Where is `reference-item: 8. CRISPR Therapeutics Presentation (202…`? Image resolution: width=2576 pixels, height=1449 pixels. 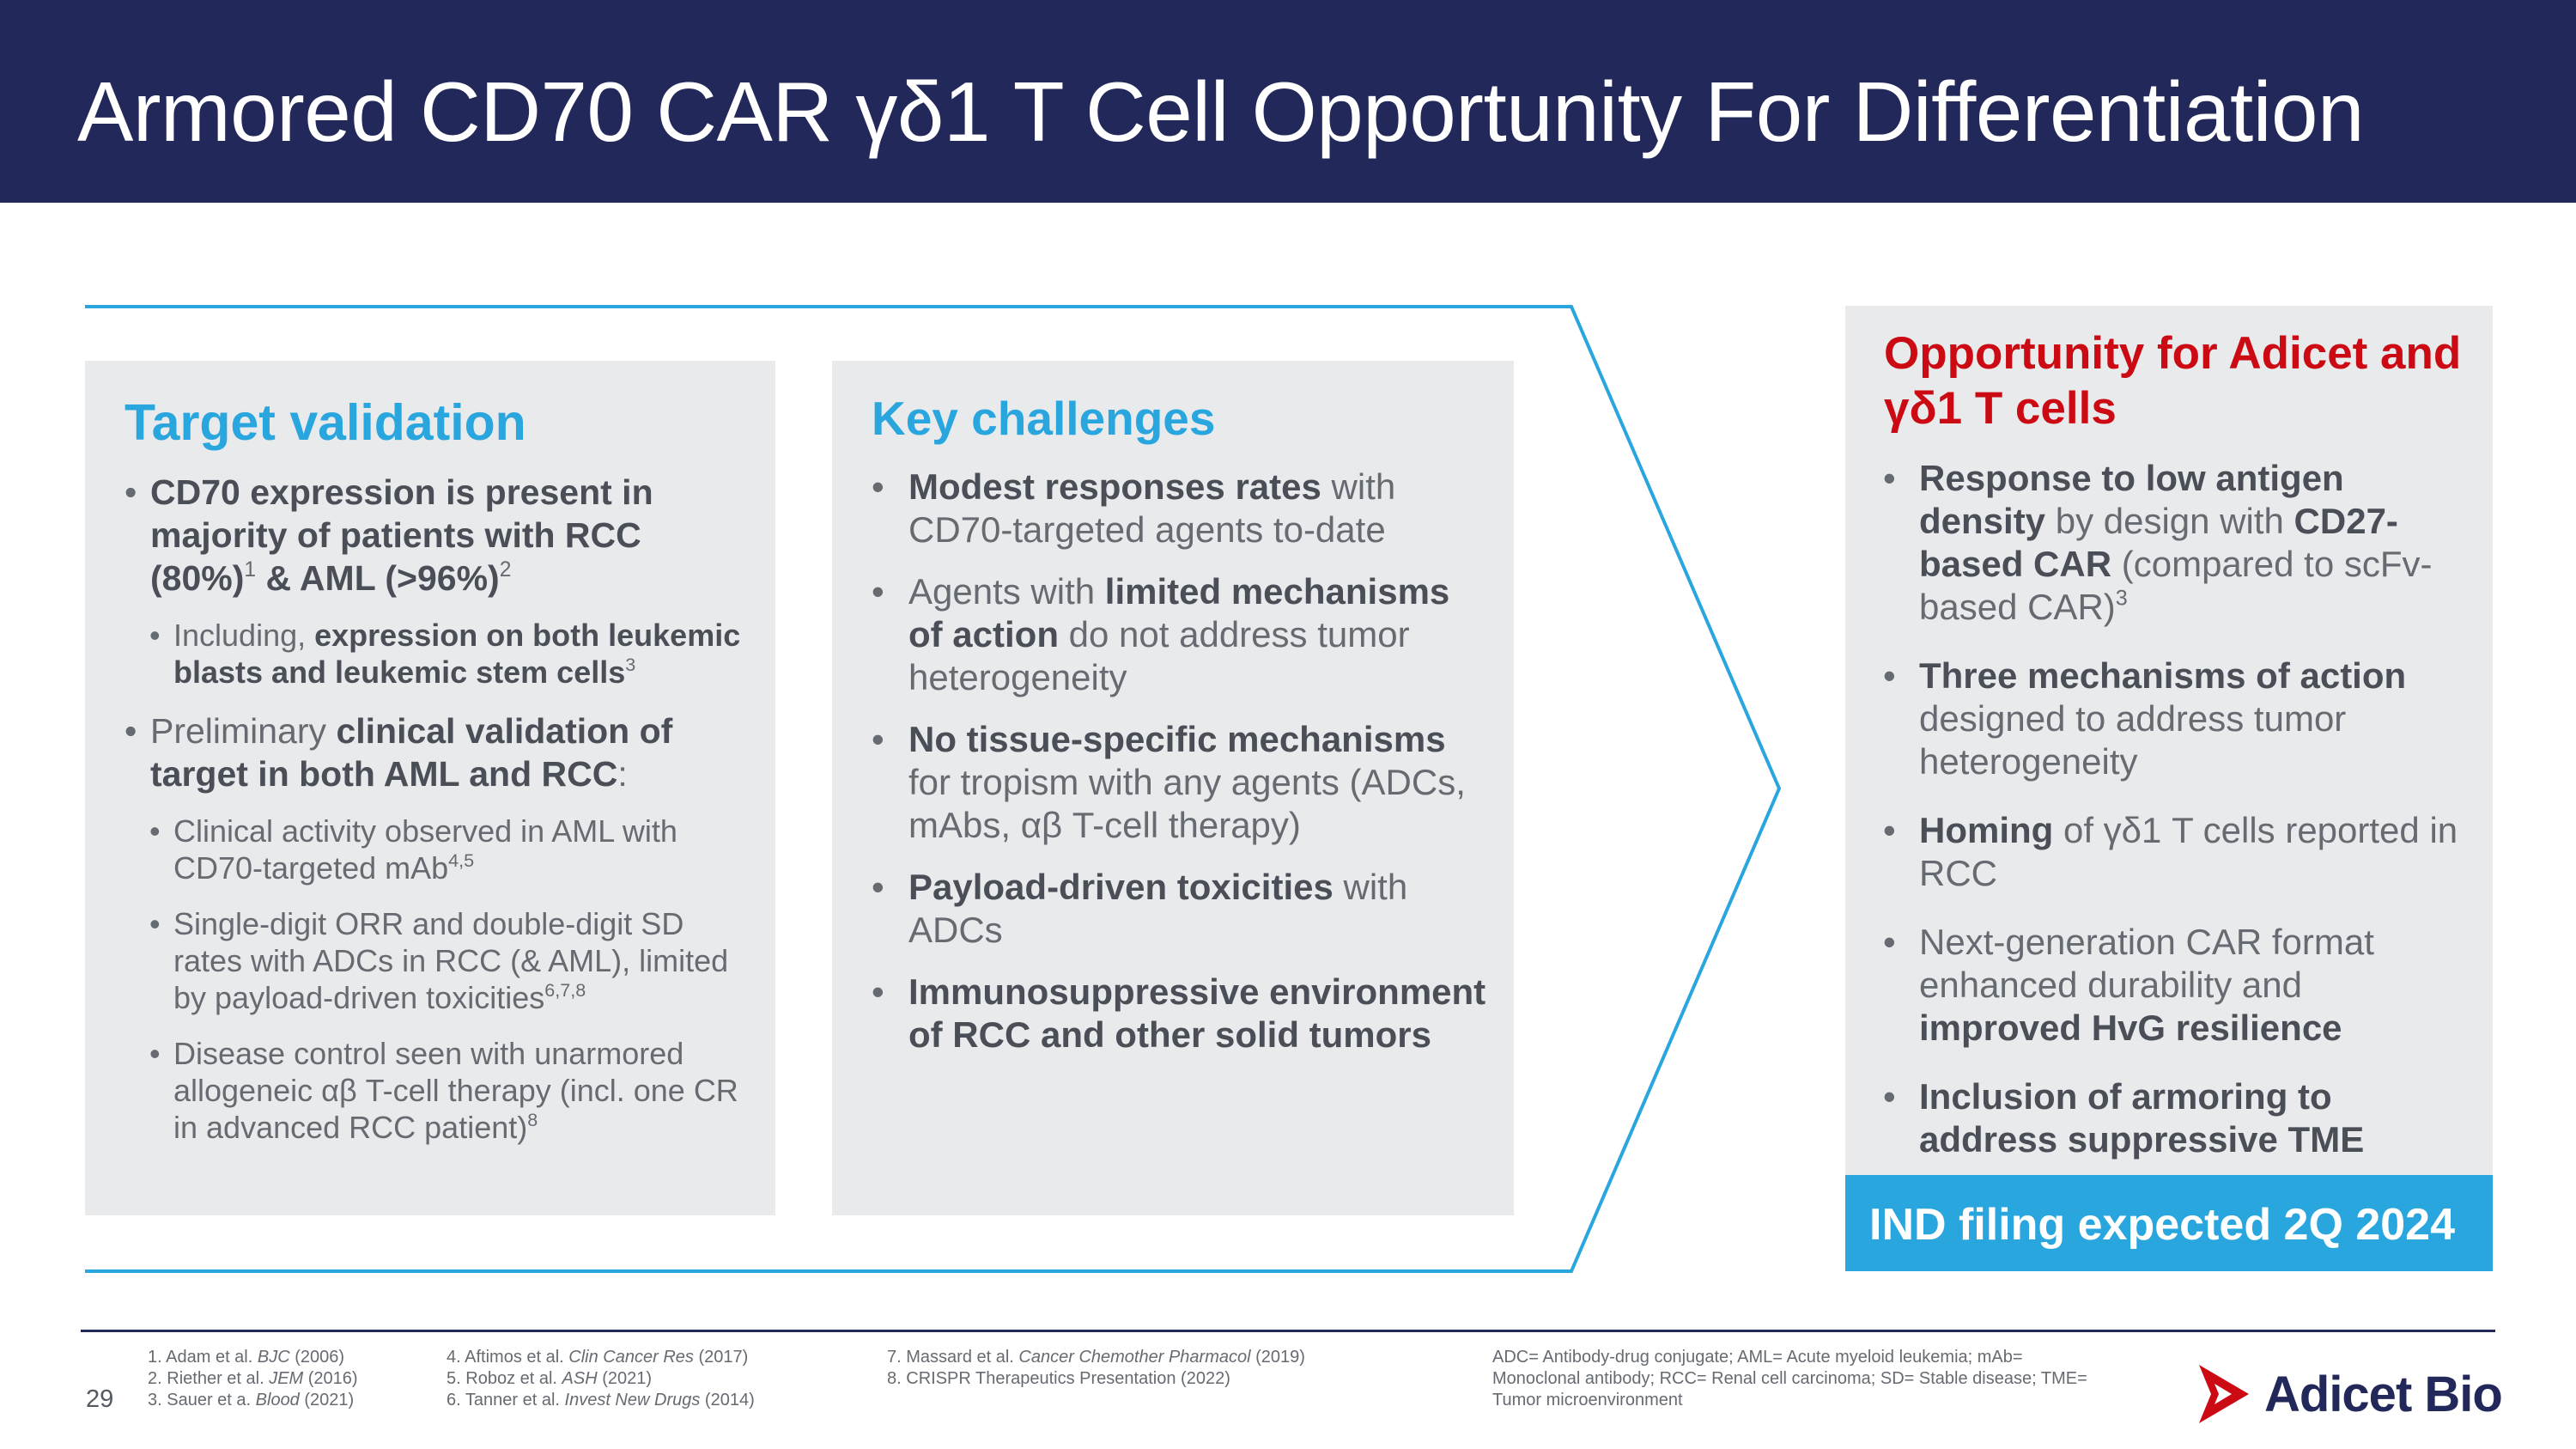
reference-item: 8. CRISPR Therapeutics Presentation (202… is located at coordinates (1058, 1378).